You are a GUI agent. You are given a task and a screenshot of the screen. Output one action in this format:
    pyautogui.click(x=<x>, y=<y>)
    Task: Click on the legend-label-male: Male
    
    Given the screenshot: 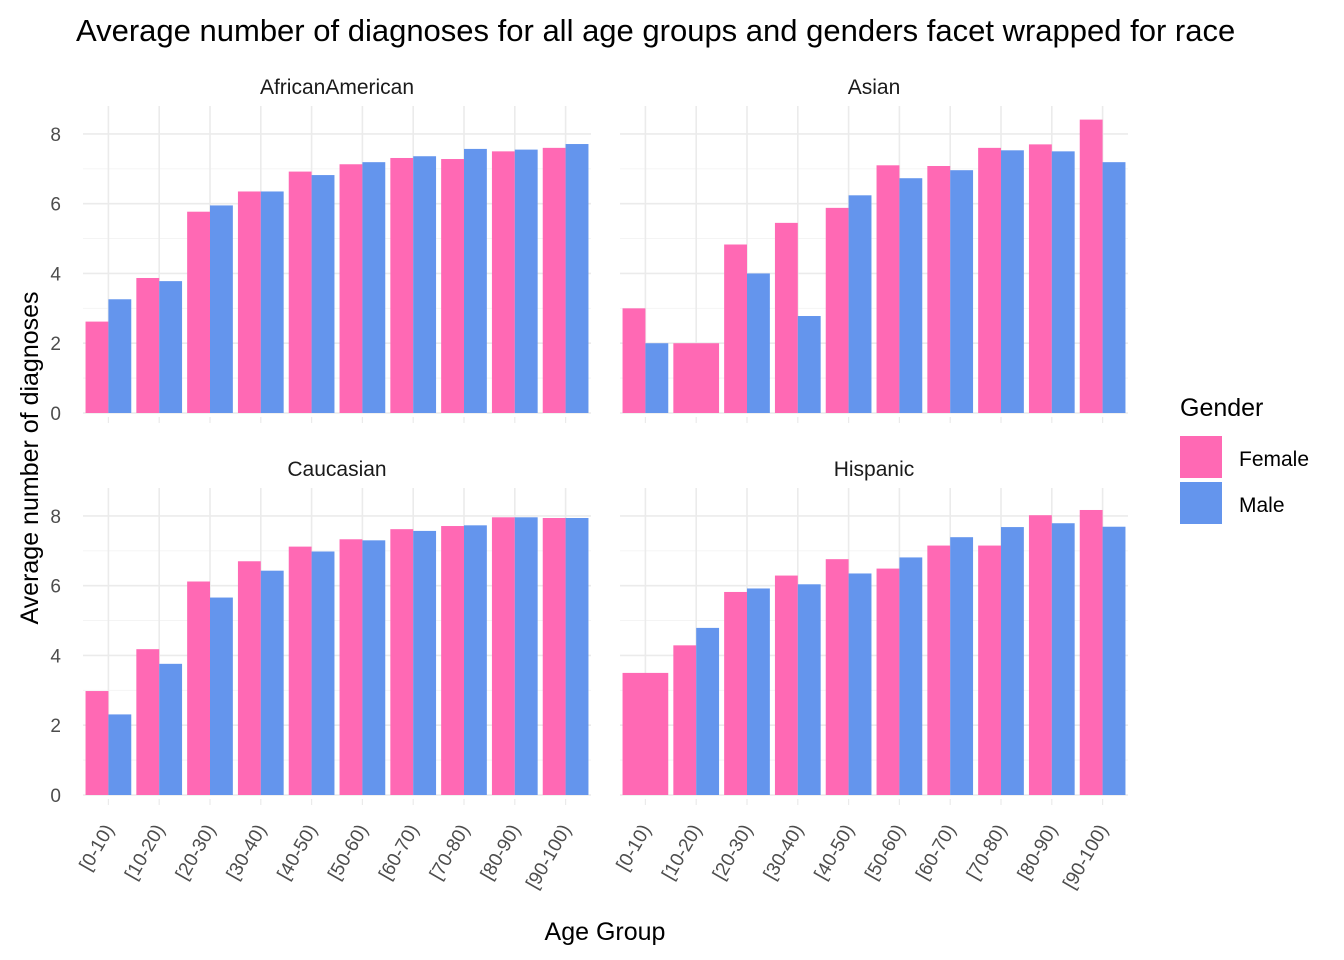 What is the action you would take?
    pyautogui.click(x=1262, y=505)
    